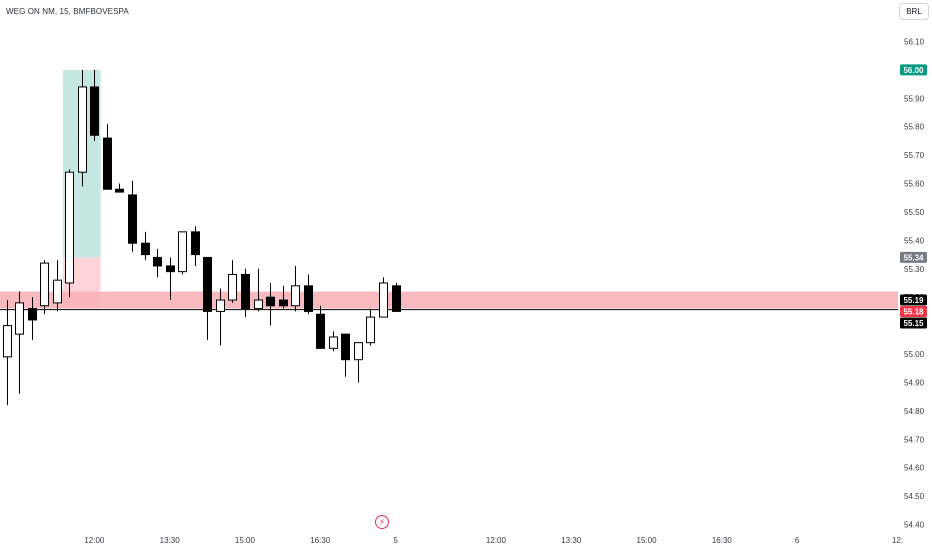 The height and width of the screenshot is (550, 932). What do you see at coordinates (914, 496) in the screenshot?
I see `price-tick-label: 54.50` at bounding box center [914, 496].